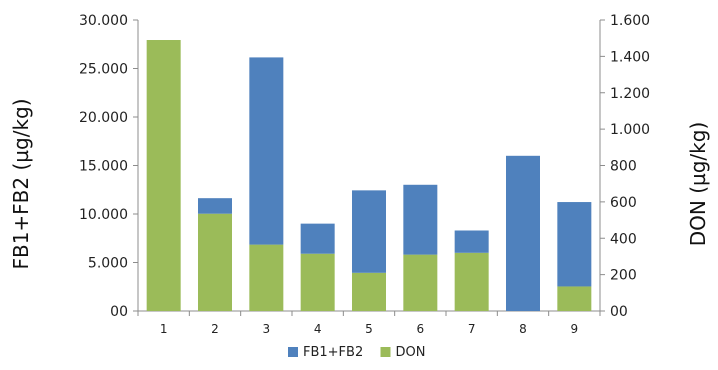 Image resolution: width=718 pixels, height=370 pixels. I want to click on y-right-tick-label: 00, so click(619, 312).